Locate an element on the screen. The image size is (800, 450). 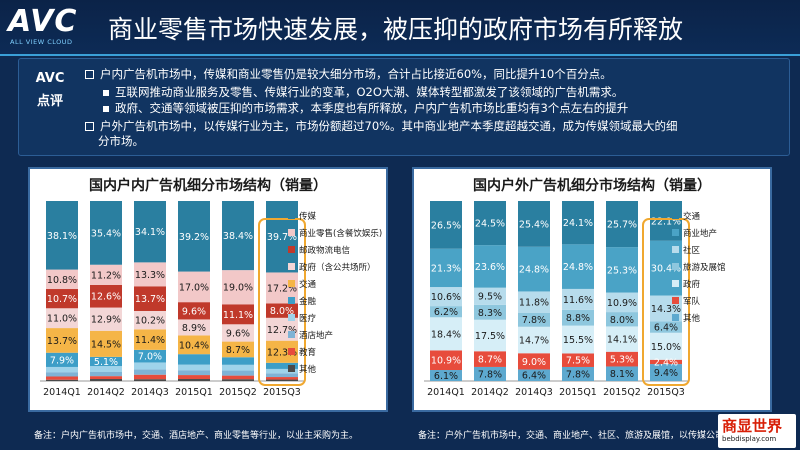
data-label: 15.0% is located at coordinates (666, 347).